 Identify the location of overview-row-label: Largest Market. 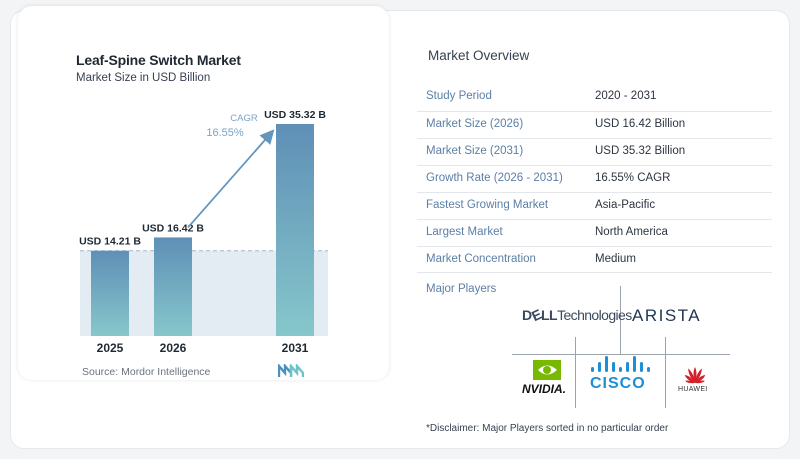
(464, 232).